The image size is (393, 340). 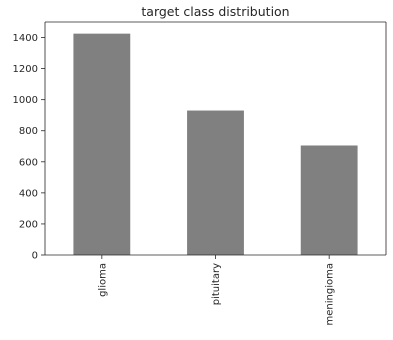 What do you see at coordinates (28, 193) in the screenshot?
I see `y-tick-label: 400` at bounding box center [28, 193].